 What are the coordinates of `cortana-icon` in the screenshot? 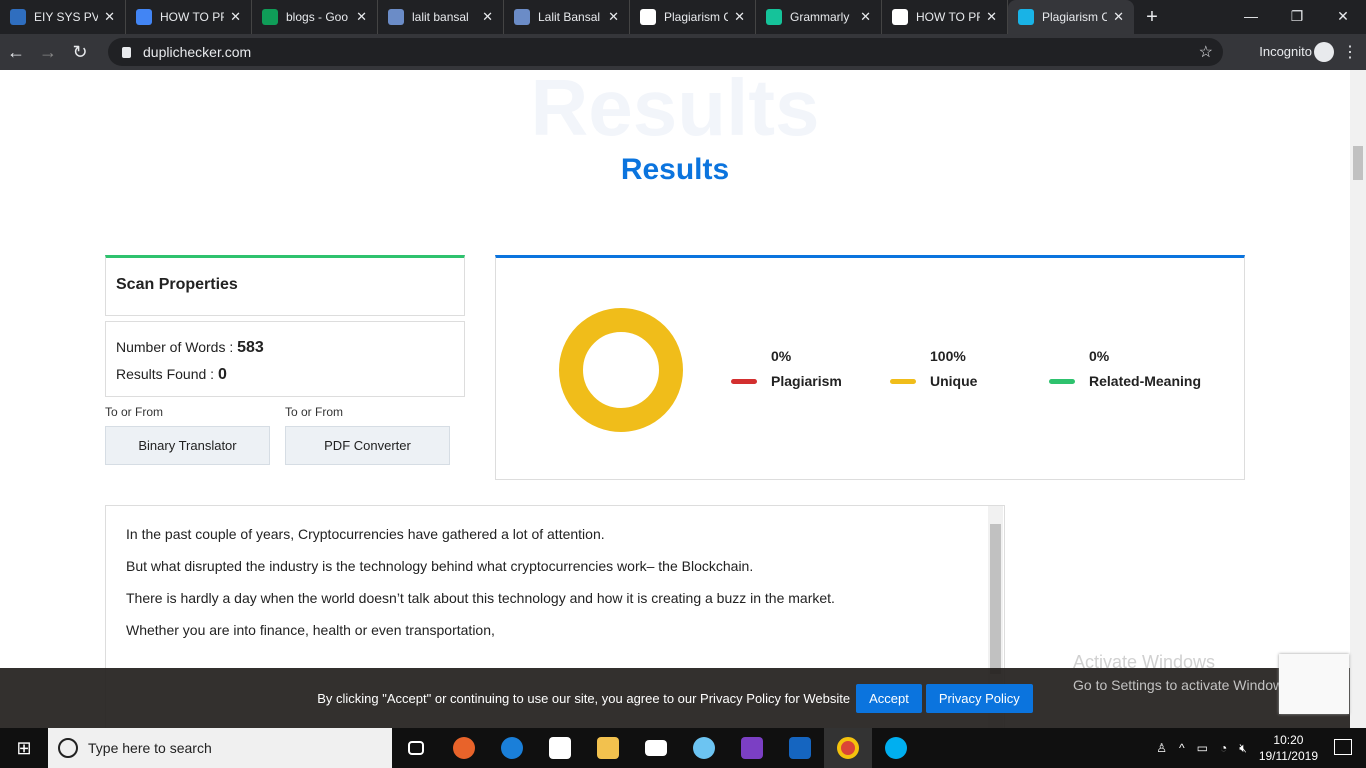 It's located at (68, 748).